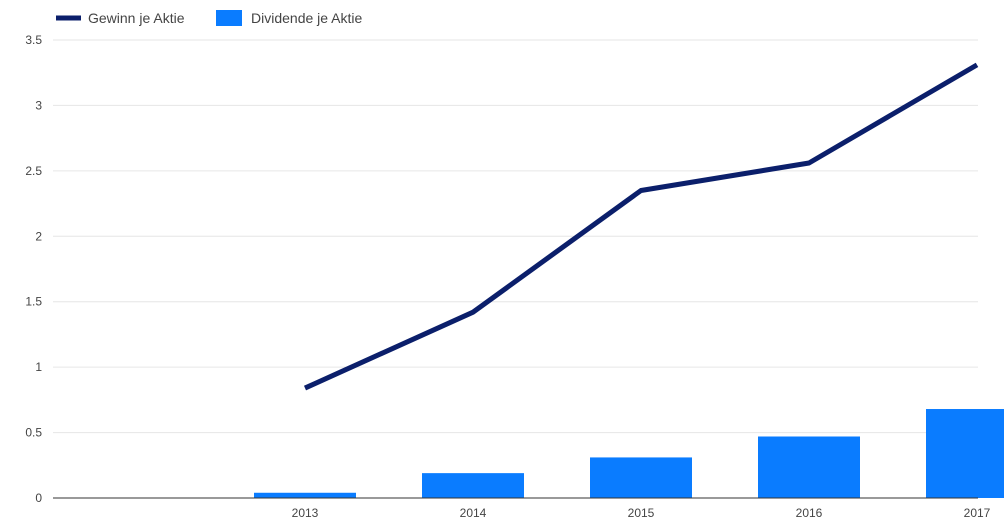  Describe the element at coordinates (209, 18) in the screenshot. I see `legend: Gewinn je Aktie Dividende je Aktie` at that location.